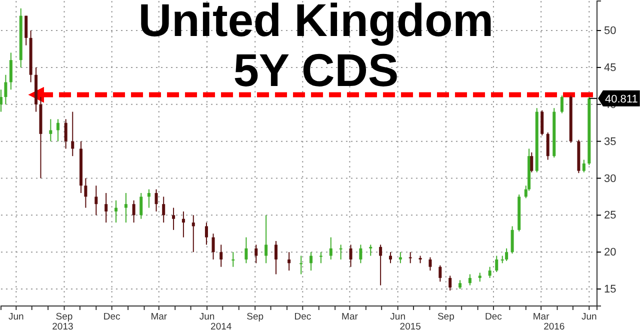  What do you see at coordinates (610, 252) in the screenshot?
I see `y-tick-label: 20` at bounding box center [610, 252].